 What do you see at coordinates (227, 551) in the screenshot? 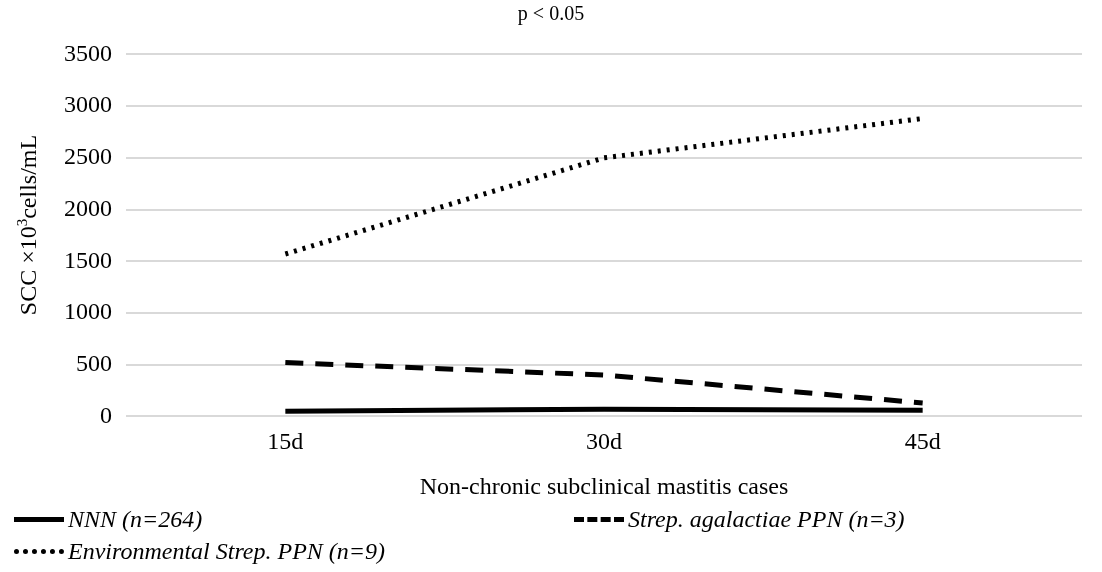
I see `legend-label: Environmental Strep. PPN (n=9)` at bounding box center [227, 551].